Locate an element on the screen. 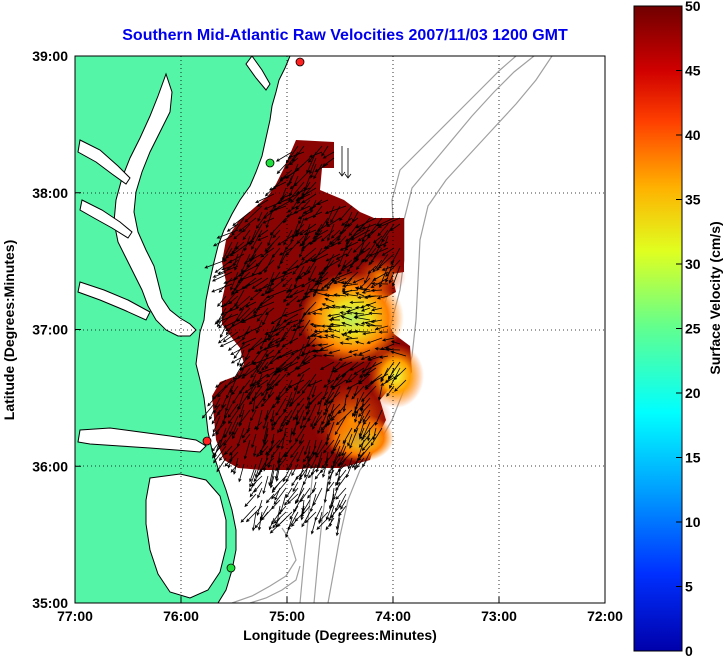  x-tick-label: 72:00 is located at coordinates (605, 616).